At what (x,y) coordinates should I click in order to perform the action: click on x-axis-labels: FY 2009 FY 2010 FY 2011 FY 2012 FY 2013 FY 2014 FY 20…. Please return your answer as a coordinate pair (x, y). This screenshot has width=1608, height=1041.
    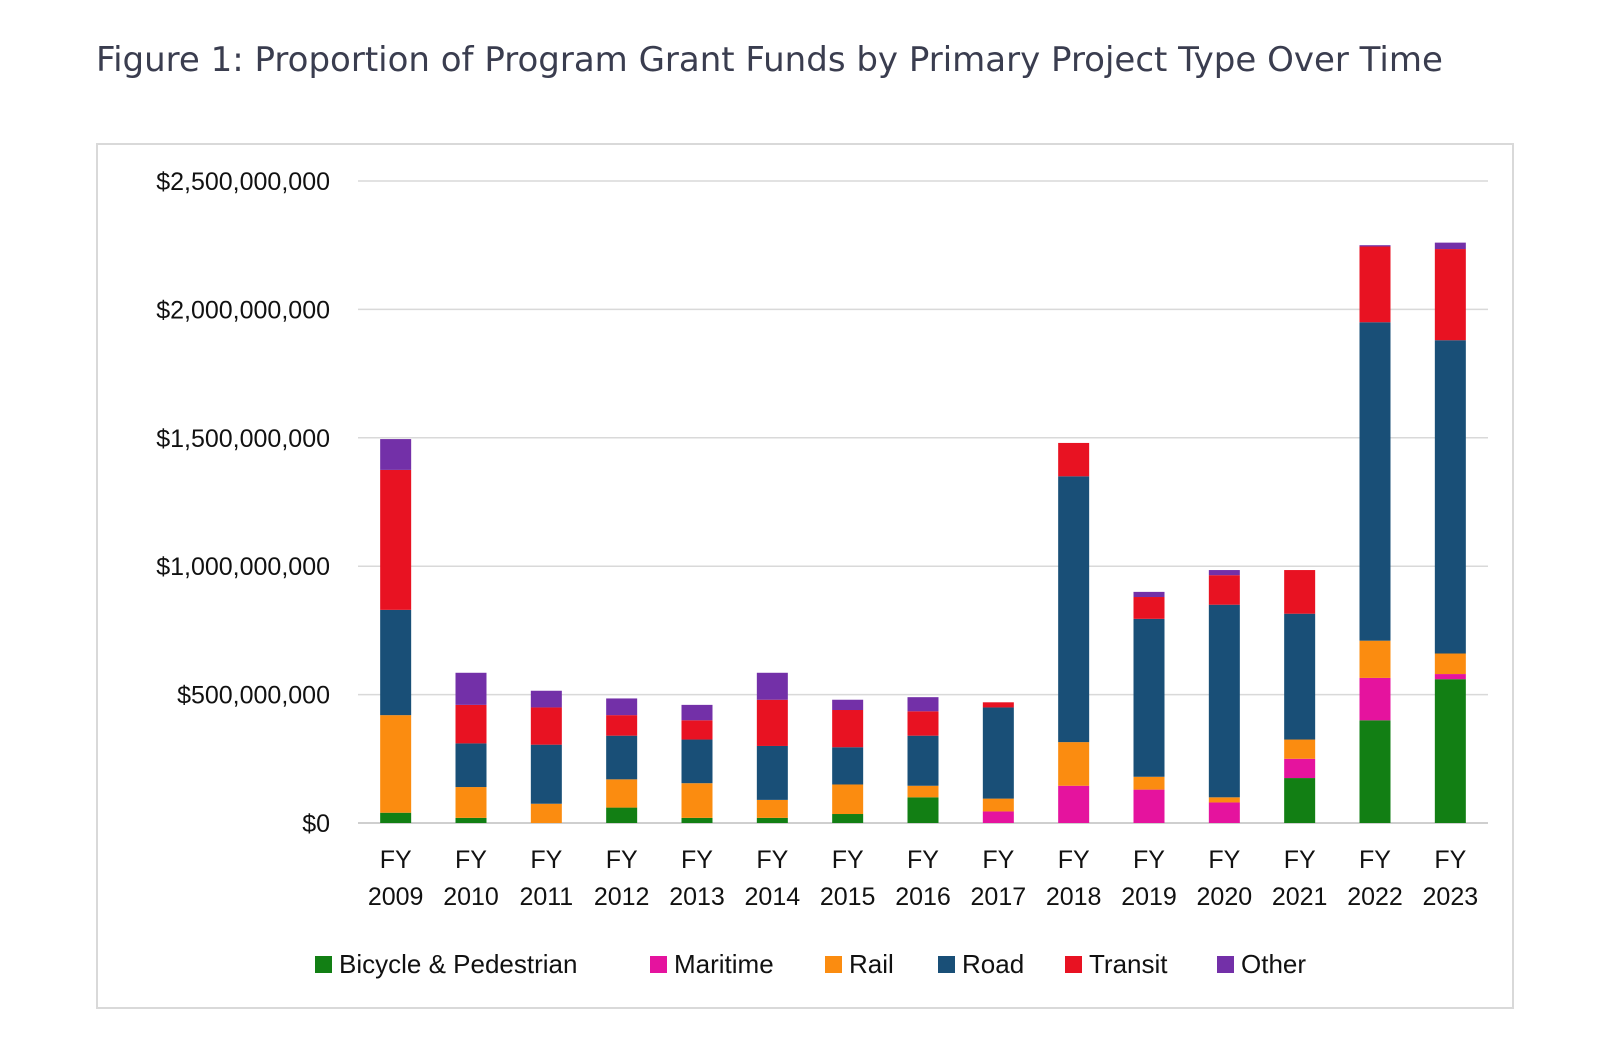
    Looking at the image, I should click on (923, 878).